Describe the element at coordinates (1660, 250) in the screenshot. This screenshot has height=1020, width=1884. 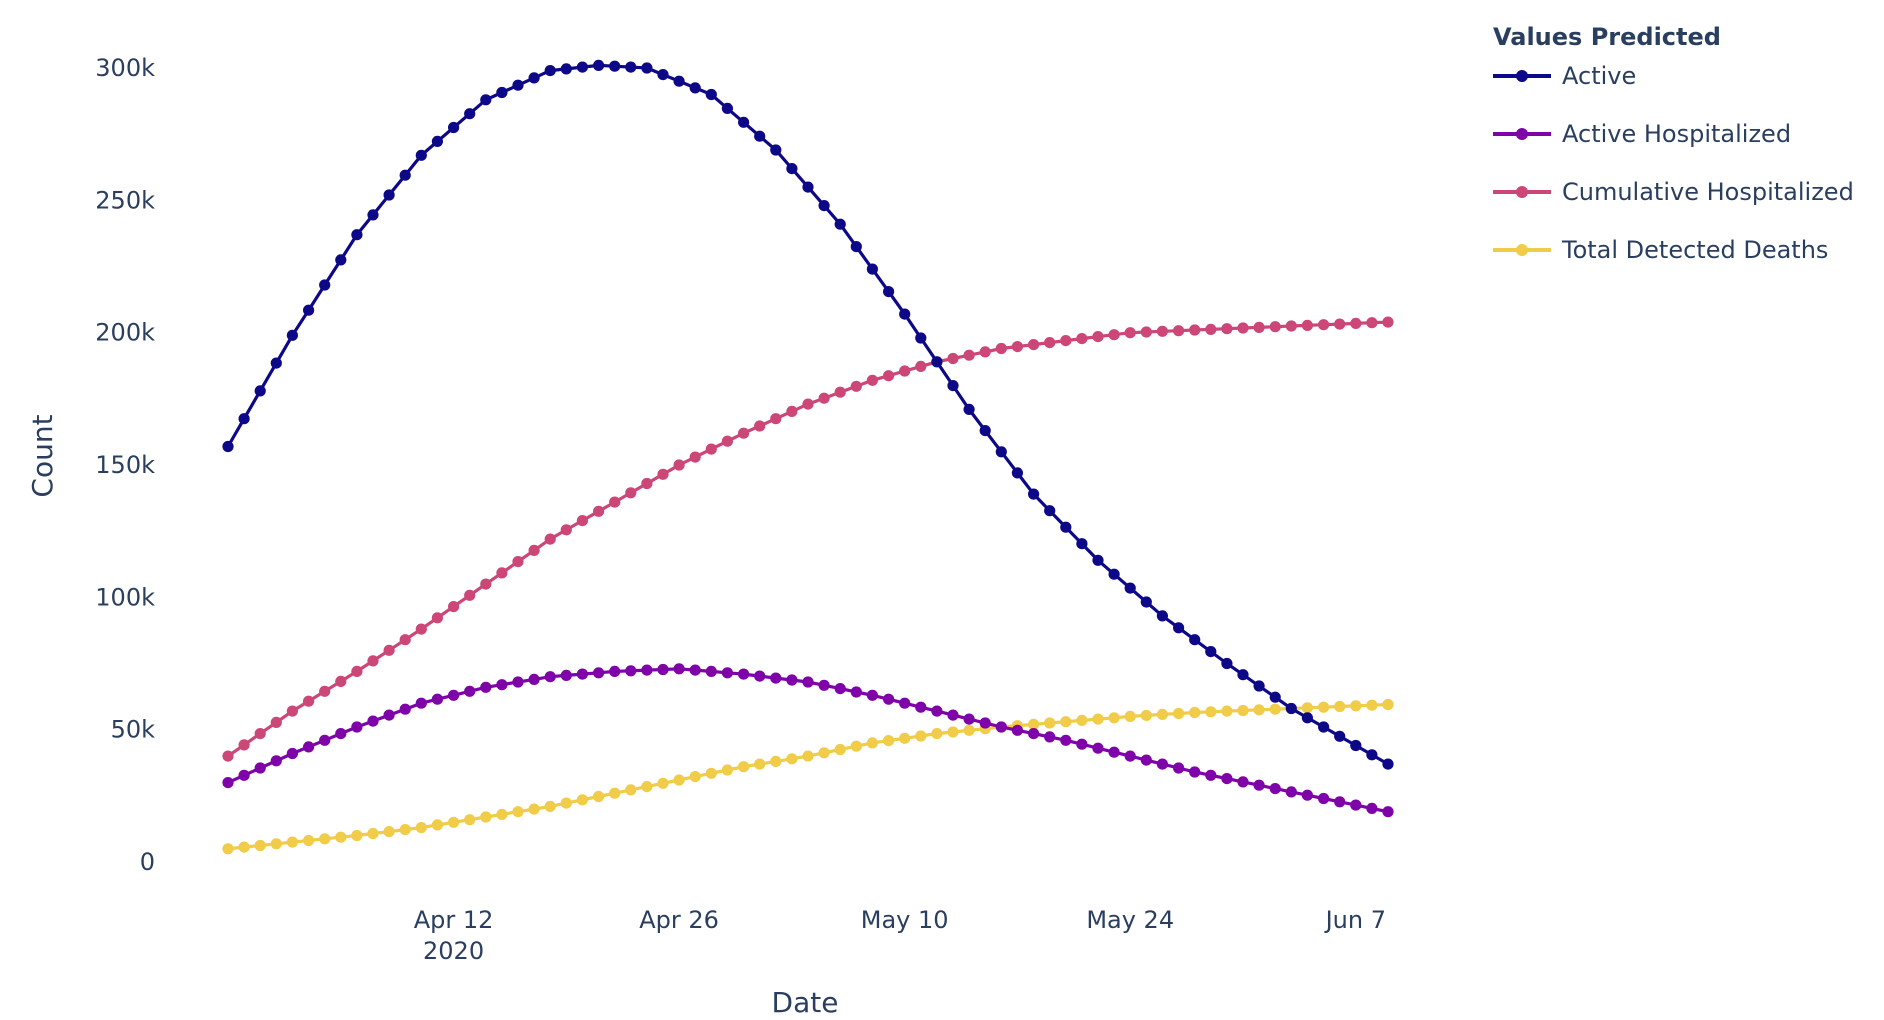
I see `legend-item: Total Detected Deaths` at that location.